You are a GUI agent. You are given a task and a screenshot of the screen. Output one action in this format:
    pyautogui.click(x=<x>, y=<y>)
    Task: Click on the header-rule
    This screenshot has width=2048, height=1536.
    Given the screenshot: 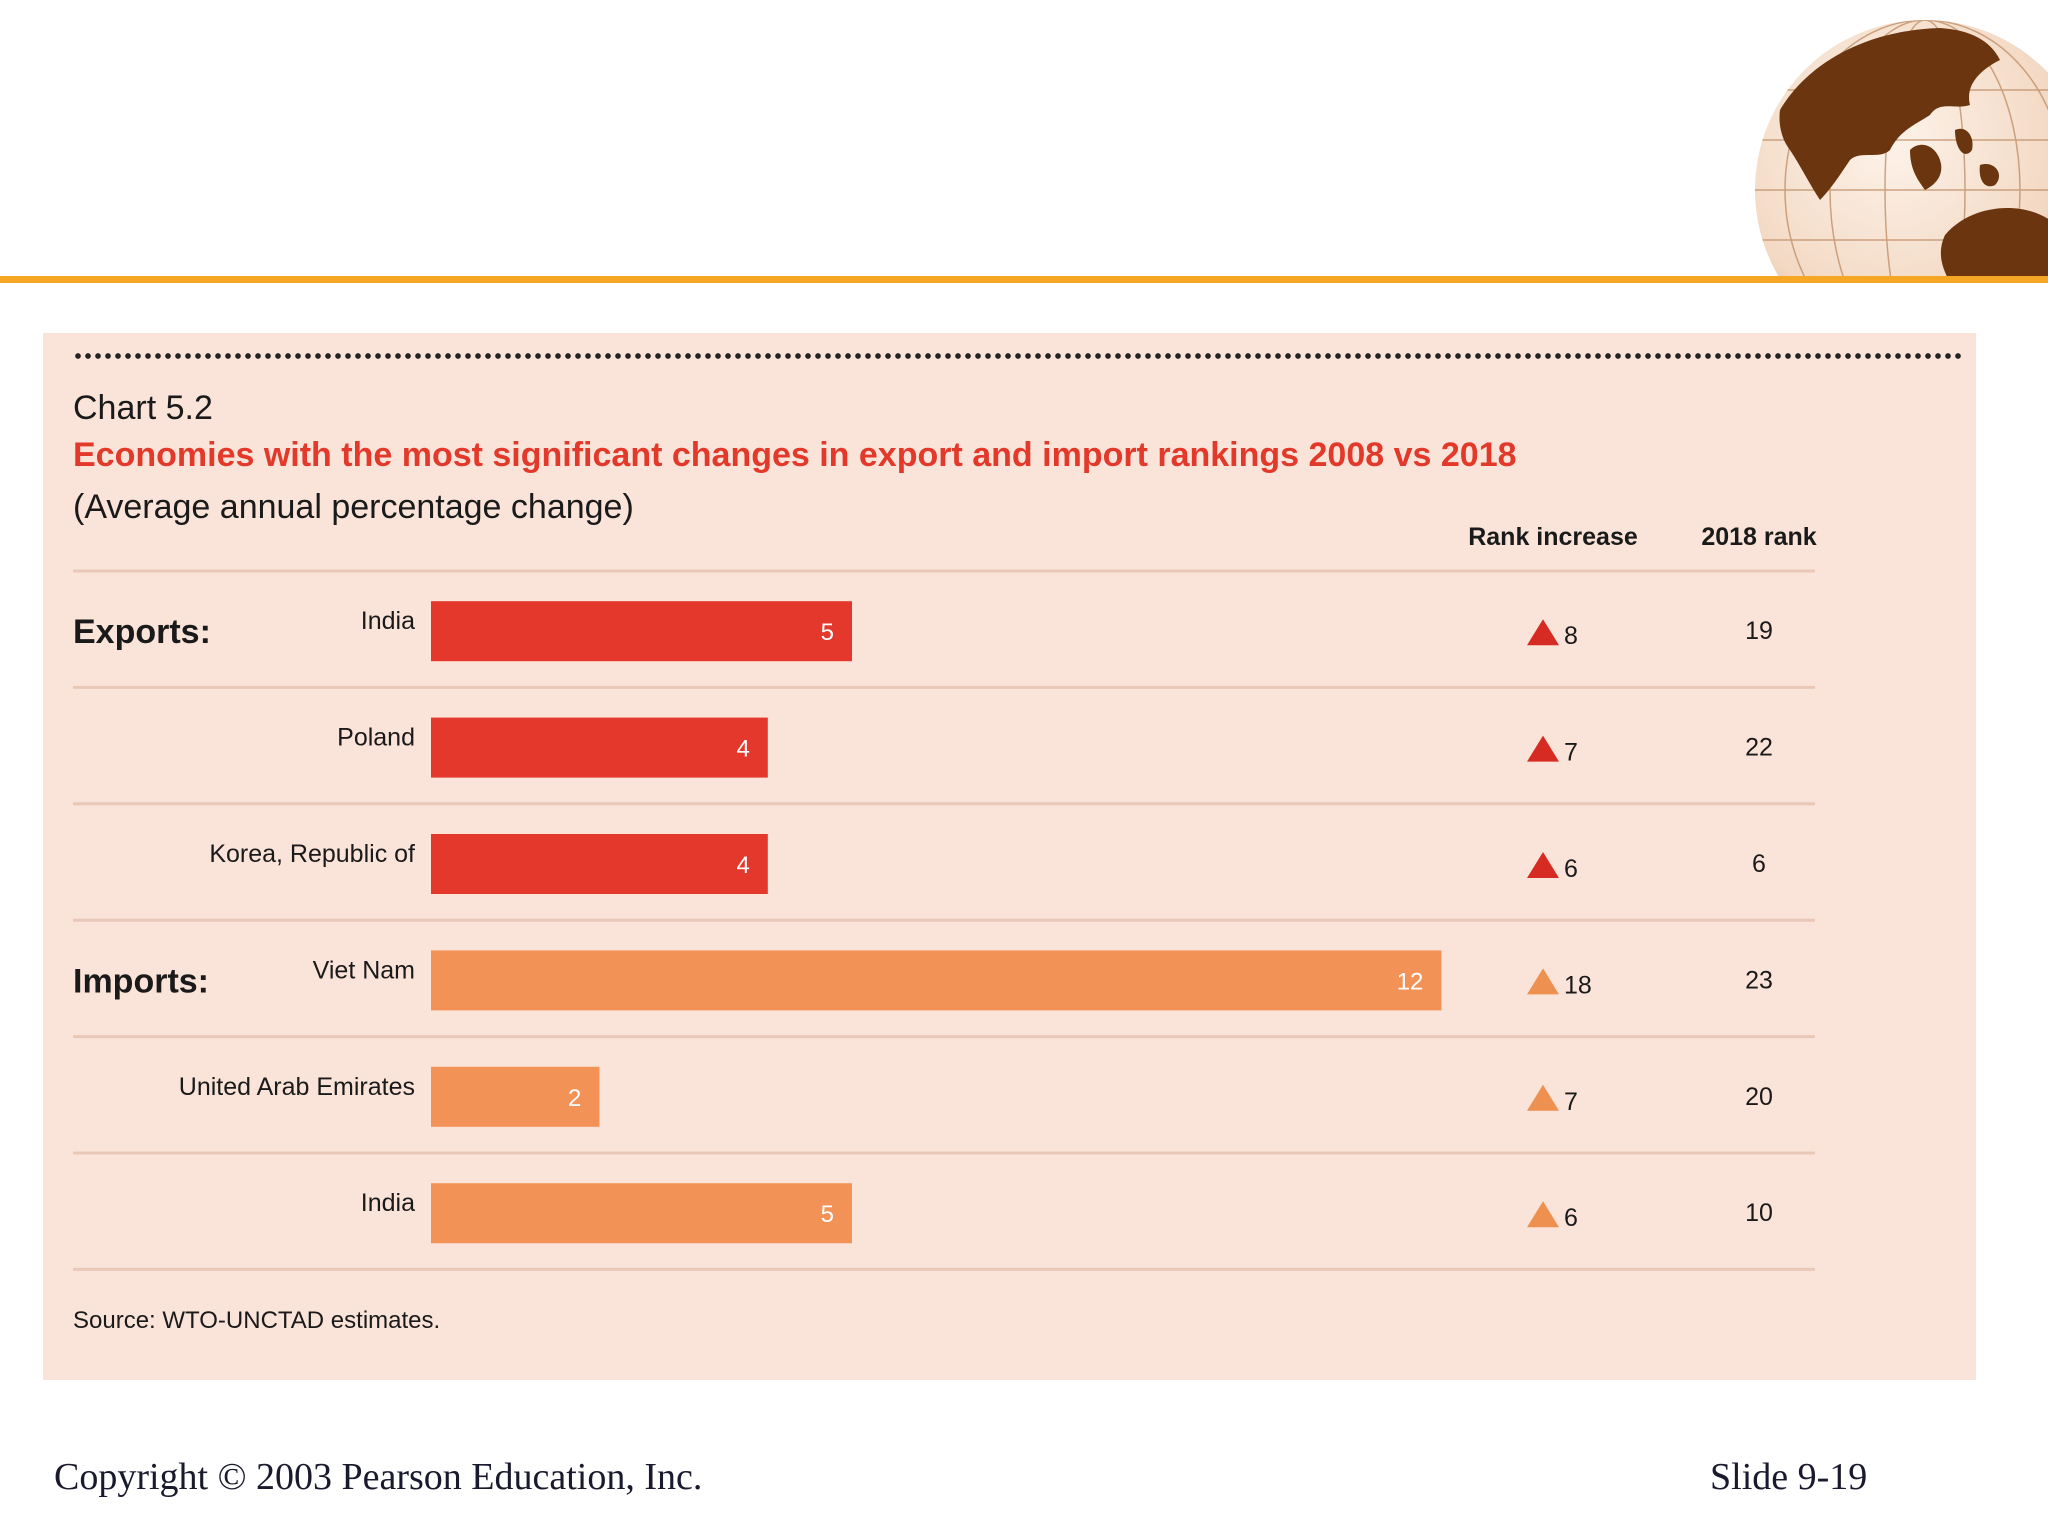 What is the action you would take?
    pyautogui.click(x=1024, y=279)
    